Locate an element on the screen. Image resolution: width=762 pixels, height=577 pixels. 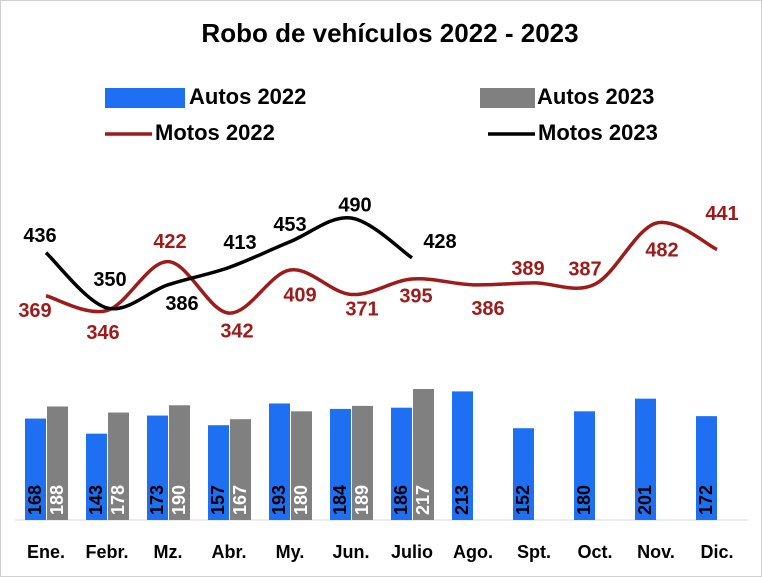
line-value-label: 422 is located at coordinates (169, 242).